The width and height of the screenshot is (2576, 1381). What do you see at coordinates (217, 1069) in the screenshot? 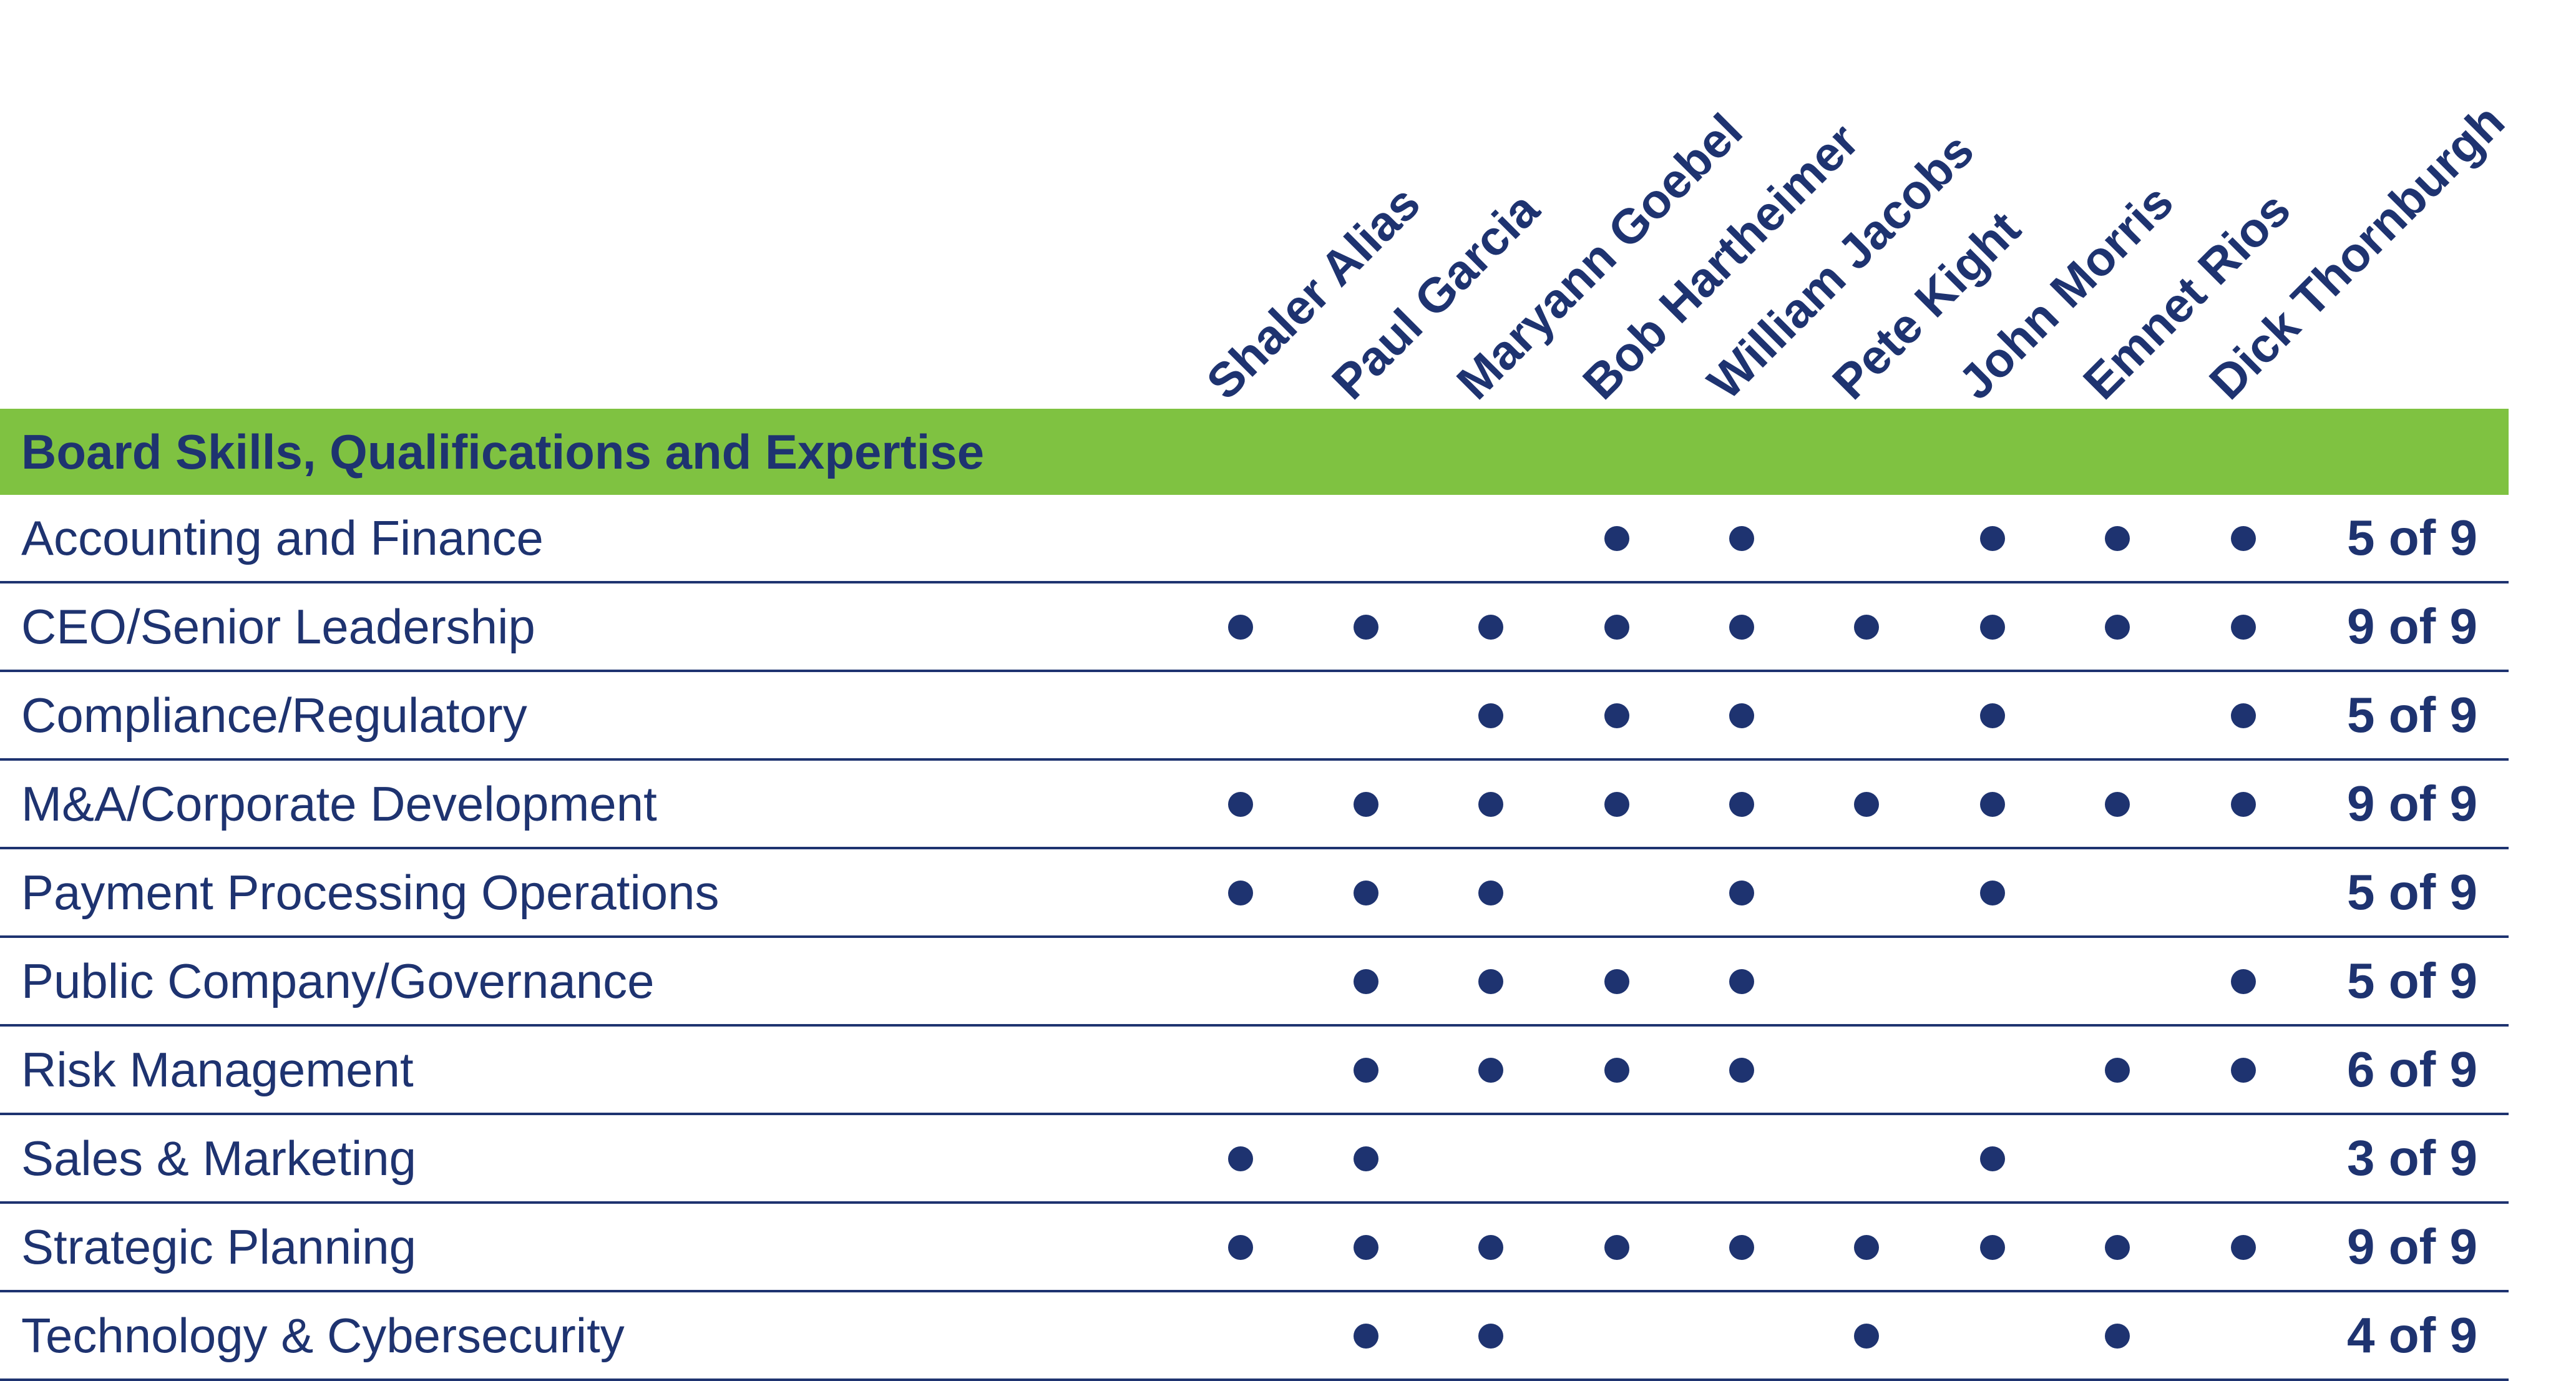
I see `skill-label: Risk Management` at bounding box center [217, 1069].